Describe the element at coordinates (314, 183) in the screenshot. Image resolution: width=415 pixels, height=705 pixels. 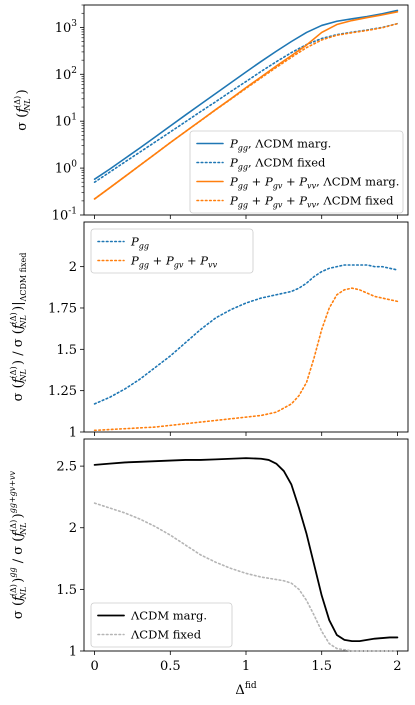
I see `legend-label: Pgg + Pgv + Pvv, ΛCDM marg.` at that location.